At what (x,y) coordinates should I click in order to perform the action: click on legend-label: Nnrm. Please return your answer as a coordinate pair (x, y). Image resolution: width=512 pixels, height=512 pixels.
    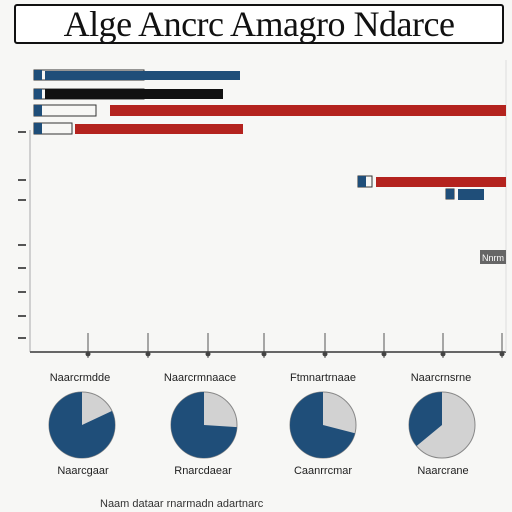
    Looking at the image, I should click on (493, 258).